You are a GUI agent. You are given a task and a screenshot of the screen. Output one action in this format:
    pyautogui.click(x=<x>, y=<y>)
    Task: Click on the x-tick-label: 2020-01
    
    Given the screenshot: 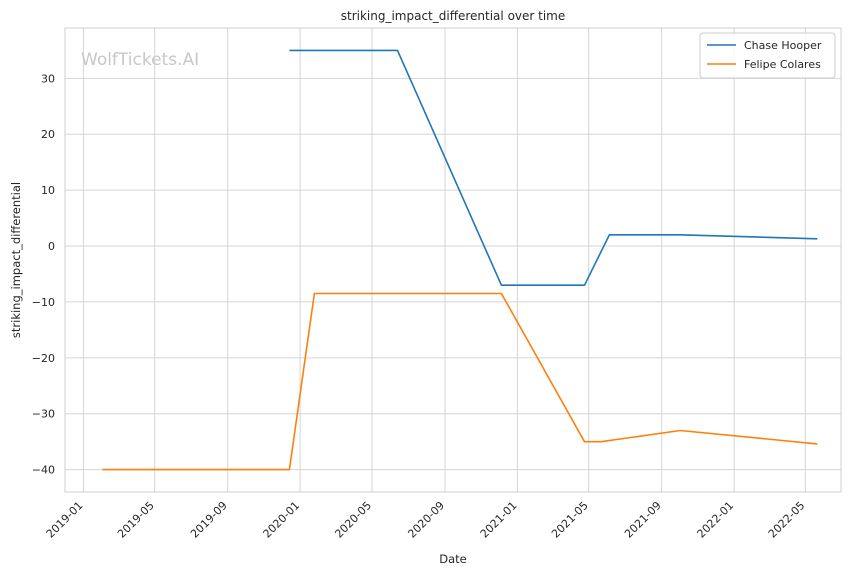 What is the action you would take?
    pyautogui.click(x=282, y=520)
    